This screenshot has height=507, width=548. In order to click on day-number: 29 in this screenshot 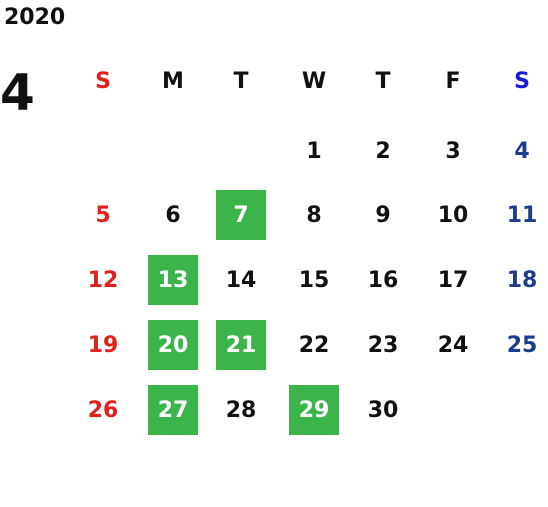, I will do `click(314, 410)`.